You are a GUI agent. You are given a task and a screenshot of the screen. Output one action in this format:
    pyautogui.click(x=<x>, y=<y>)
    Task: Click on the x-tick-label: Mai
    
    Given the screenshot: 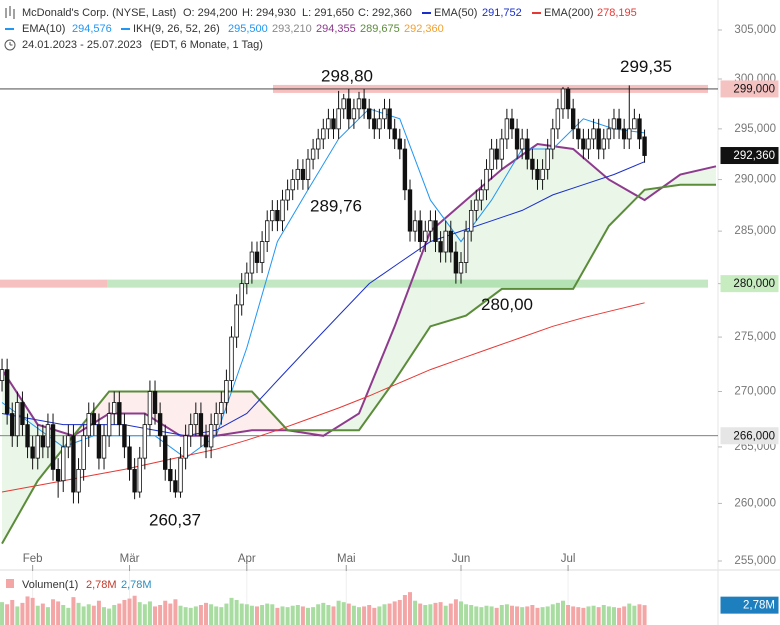 What is the action you would take?
    pyautogui.click(x=346, y=559)
    